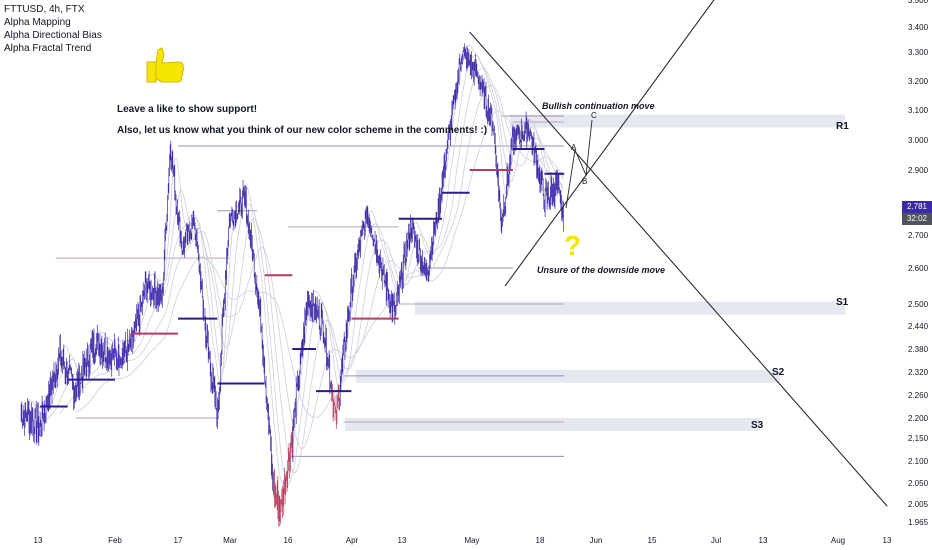 This screenshot has height=550, width=932. What do you see at coordinates (918, 418) in the screenshot?
I see `price-tick: 2.200` at bounding box center [918, 418].